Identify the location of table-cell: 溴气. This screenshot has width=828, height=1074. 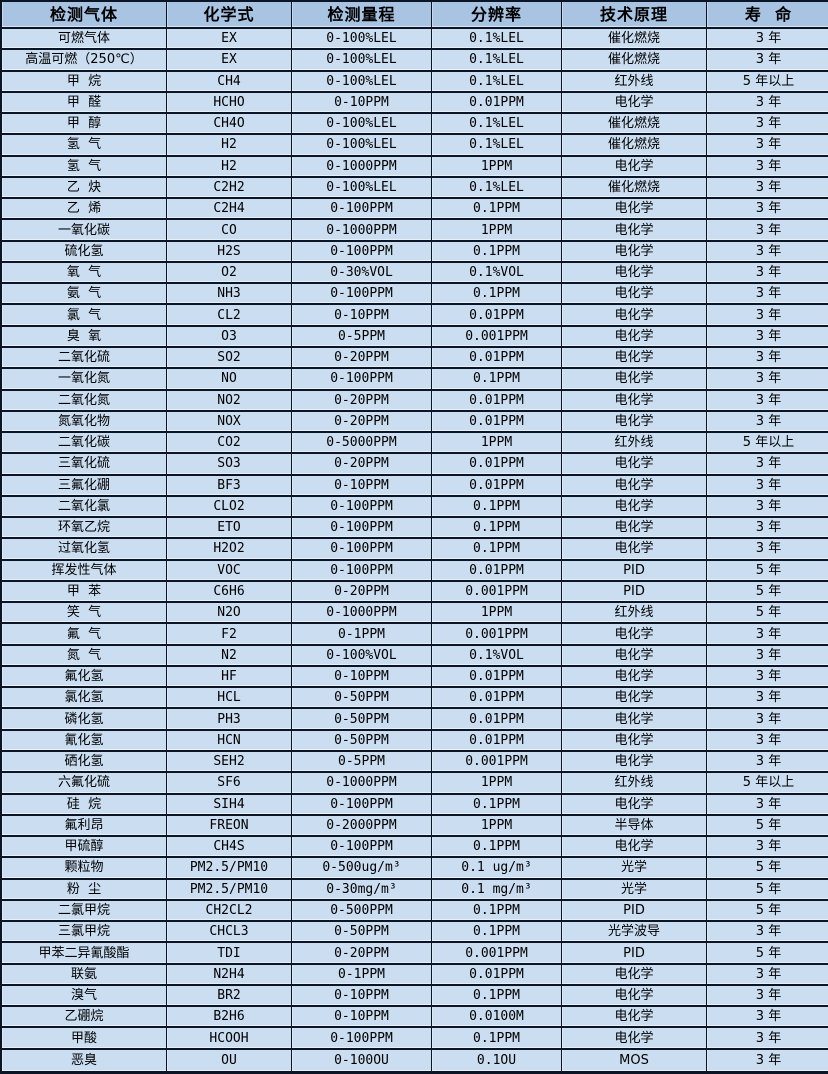
(84, 996).